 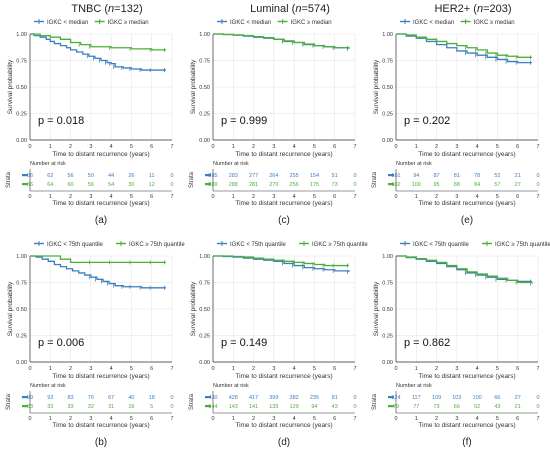 I want to click on risk-table-cell: 5, so click(x=151, y=407).